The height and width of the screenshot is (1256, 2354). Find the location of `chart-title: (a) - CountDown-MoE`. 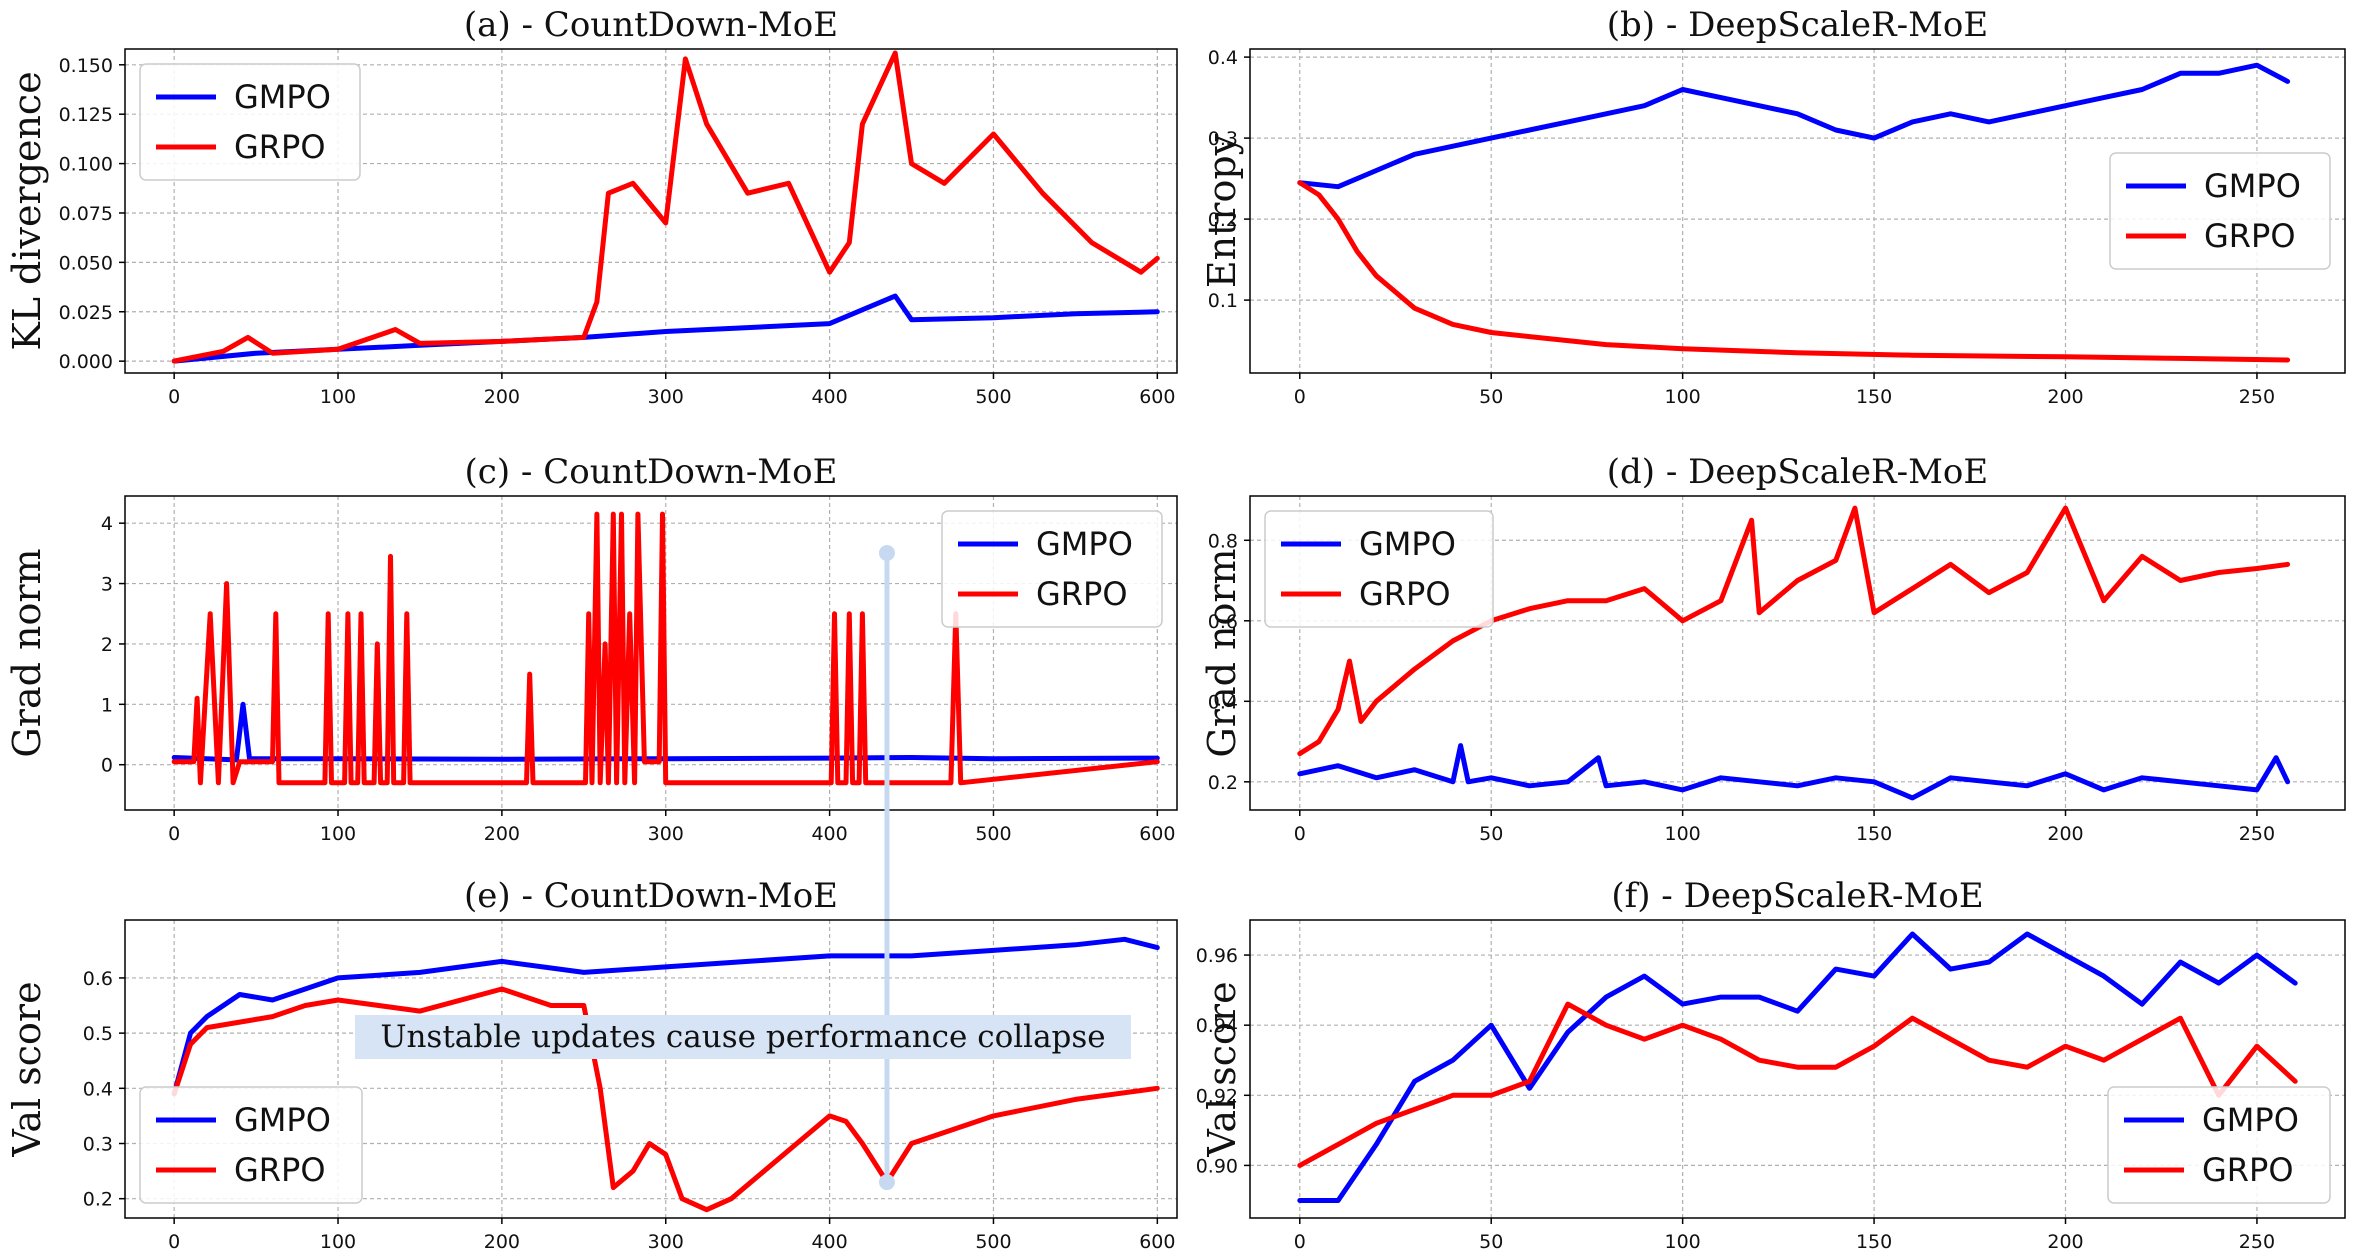

chart-title: (a) - CountDown-MoE is located at coordinates (651, 25).